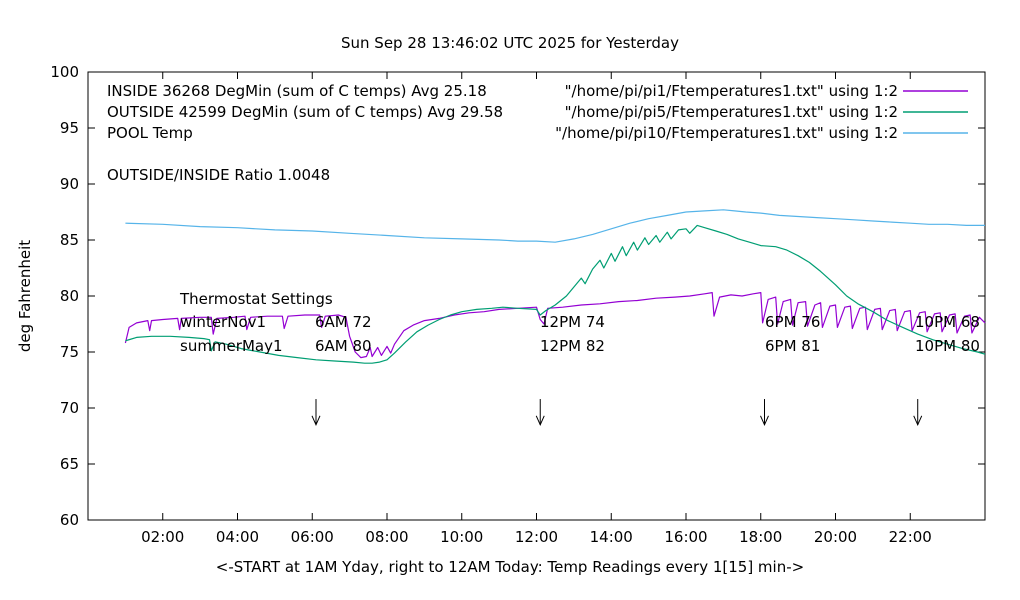  I want to click on thermostat-winter-10pm: 10PM 68, so click(947, 322).